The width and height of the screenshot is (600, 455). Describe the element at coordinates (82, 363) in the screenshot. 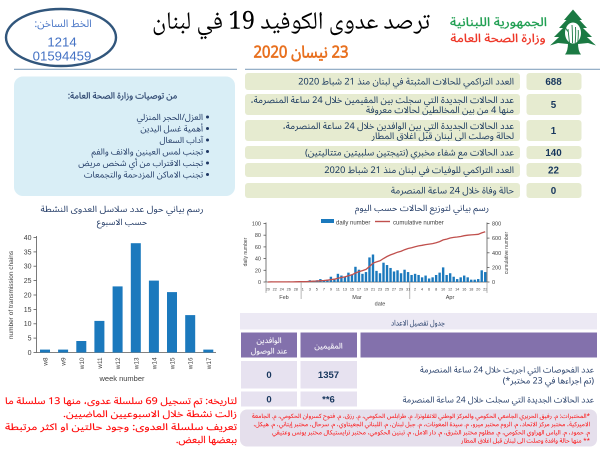

I see `svg-text: w10` at that location.